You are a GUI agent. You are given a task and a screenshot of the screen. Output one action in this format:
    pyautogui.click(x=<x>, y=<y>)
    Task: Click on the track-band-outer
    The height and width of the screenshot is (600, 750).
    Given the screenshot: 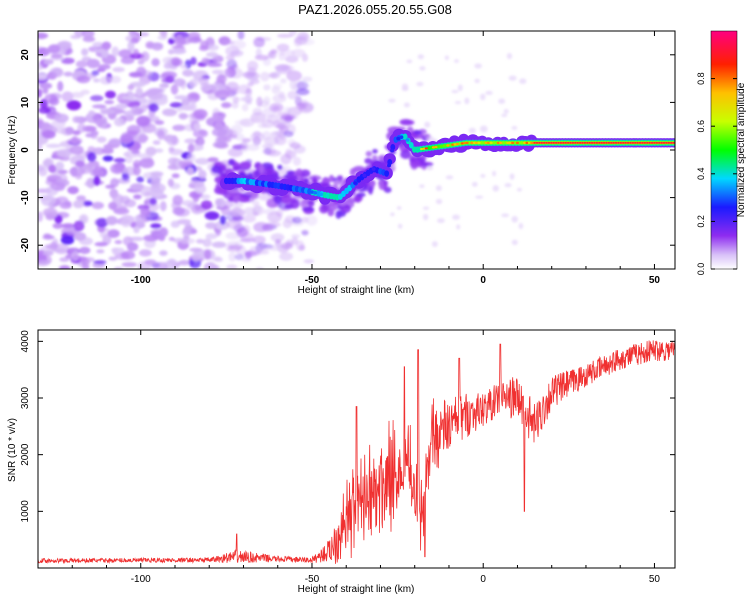 What is the action you would take?
    pyautogui.click(x=389, y=159)
    